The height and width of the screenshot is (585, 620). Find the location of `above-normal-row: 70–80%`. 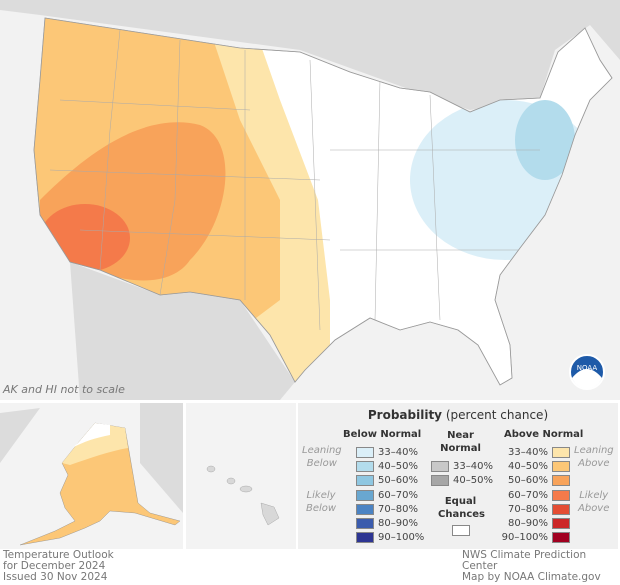

above-normal-row: 70–80% is located at coordinates (539, 509).